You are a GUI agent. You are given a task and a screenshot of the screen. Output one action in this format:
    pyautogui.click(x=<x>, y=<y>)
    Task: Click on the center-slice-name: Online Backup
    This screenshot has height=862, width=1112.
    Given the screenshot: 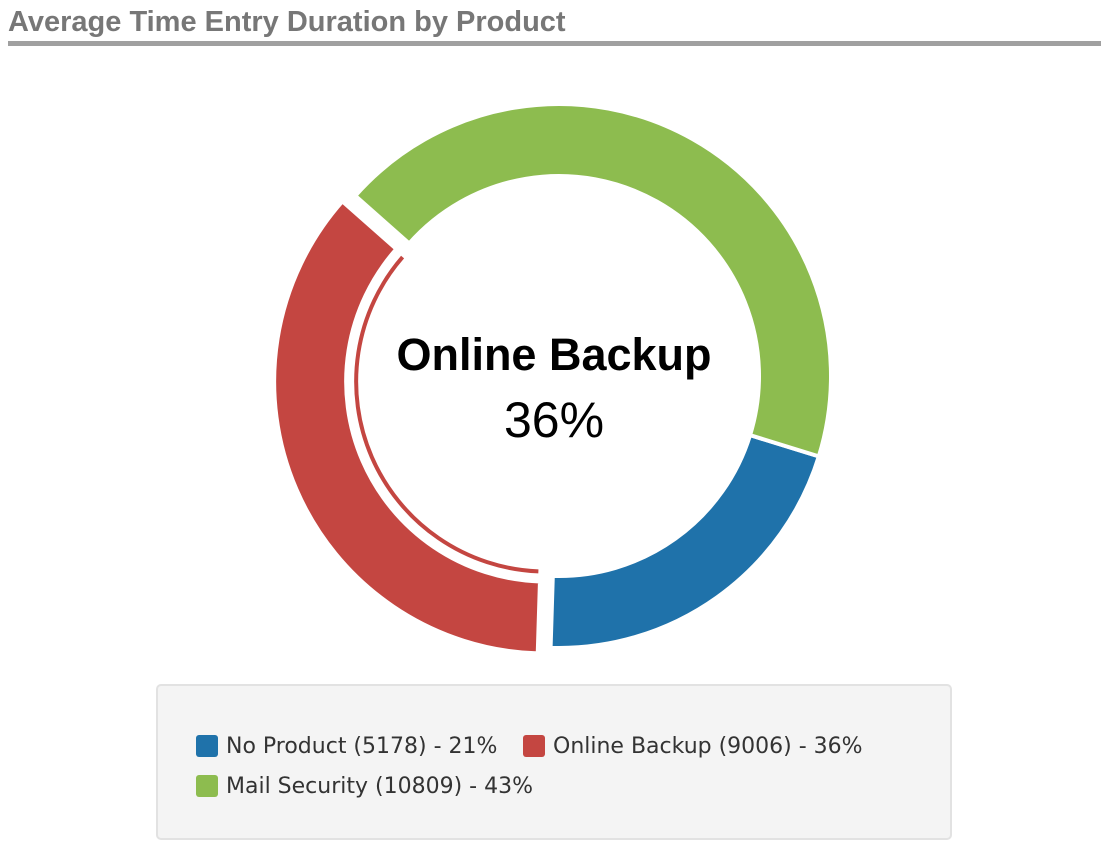 What is the action you would take?
    pyautogui.click(x=553, y=354)
    